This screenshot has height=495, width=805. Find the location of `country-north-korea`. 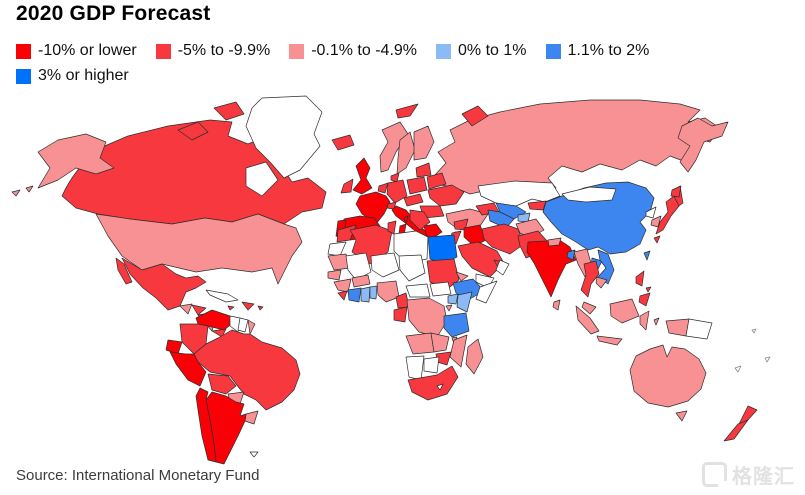

country-north-korea is located at coordinates (651, 212).